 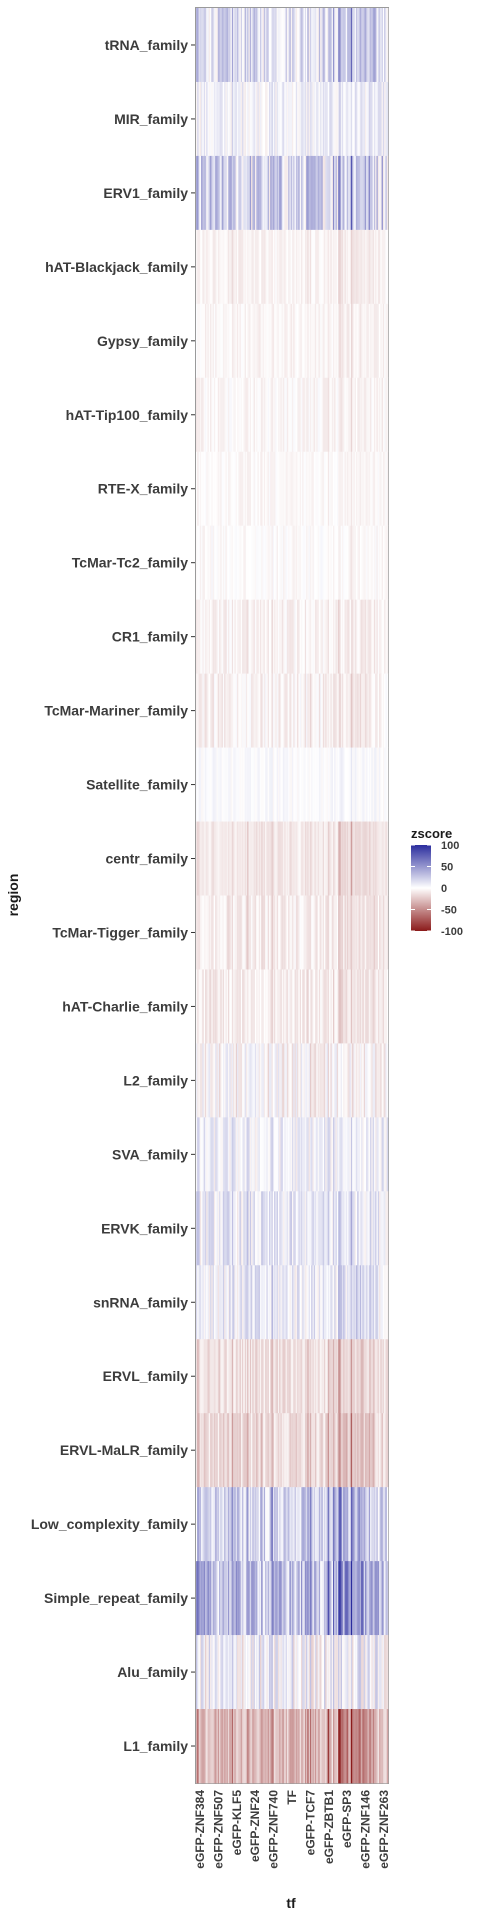 What do you see at coordinates (447, 868) in the screenshot?
I see `legend-tick-label: 50` at bounding box center [447, 868].